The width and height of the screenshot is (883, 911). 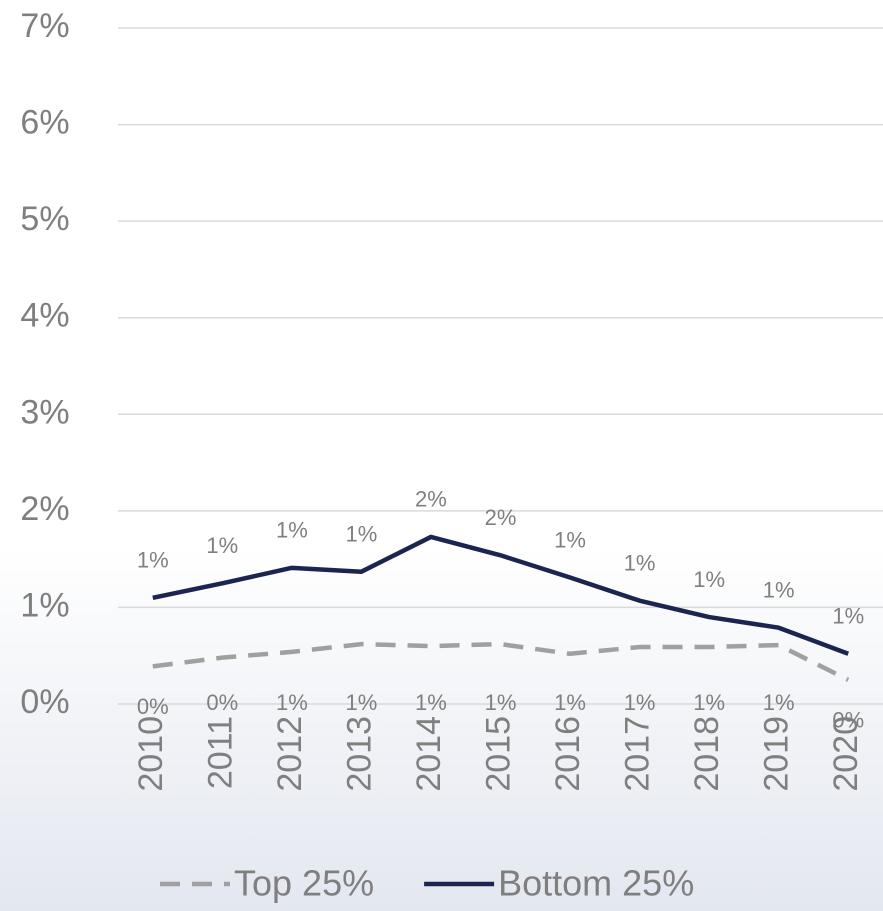 What do you see at coordinates (44, 26) in the screenshot?
I see `y-tick-label: 7%` at bounding box center [44, 26].